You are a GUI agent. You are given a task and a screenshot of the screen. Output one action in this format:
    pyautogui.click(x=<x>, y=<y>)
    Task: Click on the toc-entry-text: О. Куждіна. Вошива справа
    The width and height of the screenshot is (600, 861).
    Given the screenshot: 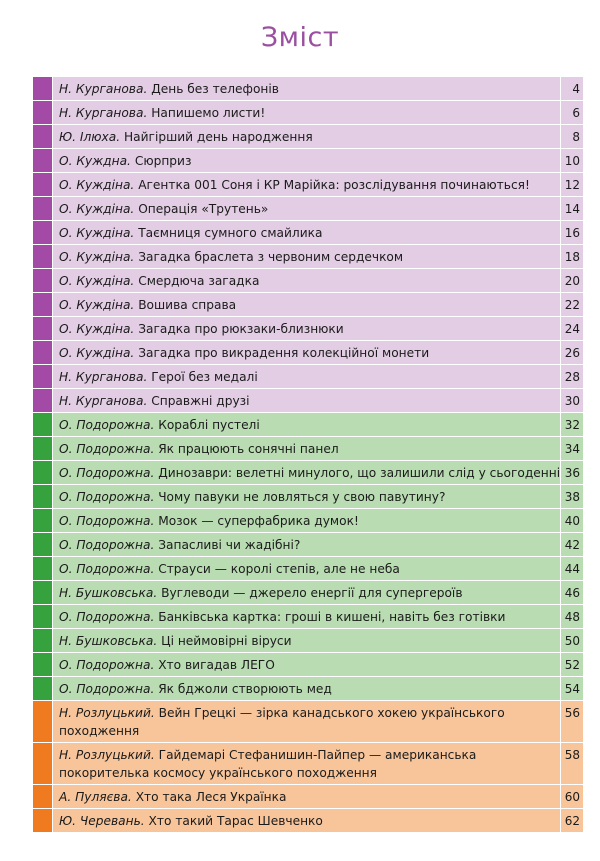 What is the action you would take?
    pyautogui.click(x=306, y=304)
    